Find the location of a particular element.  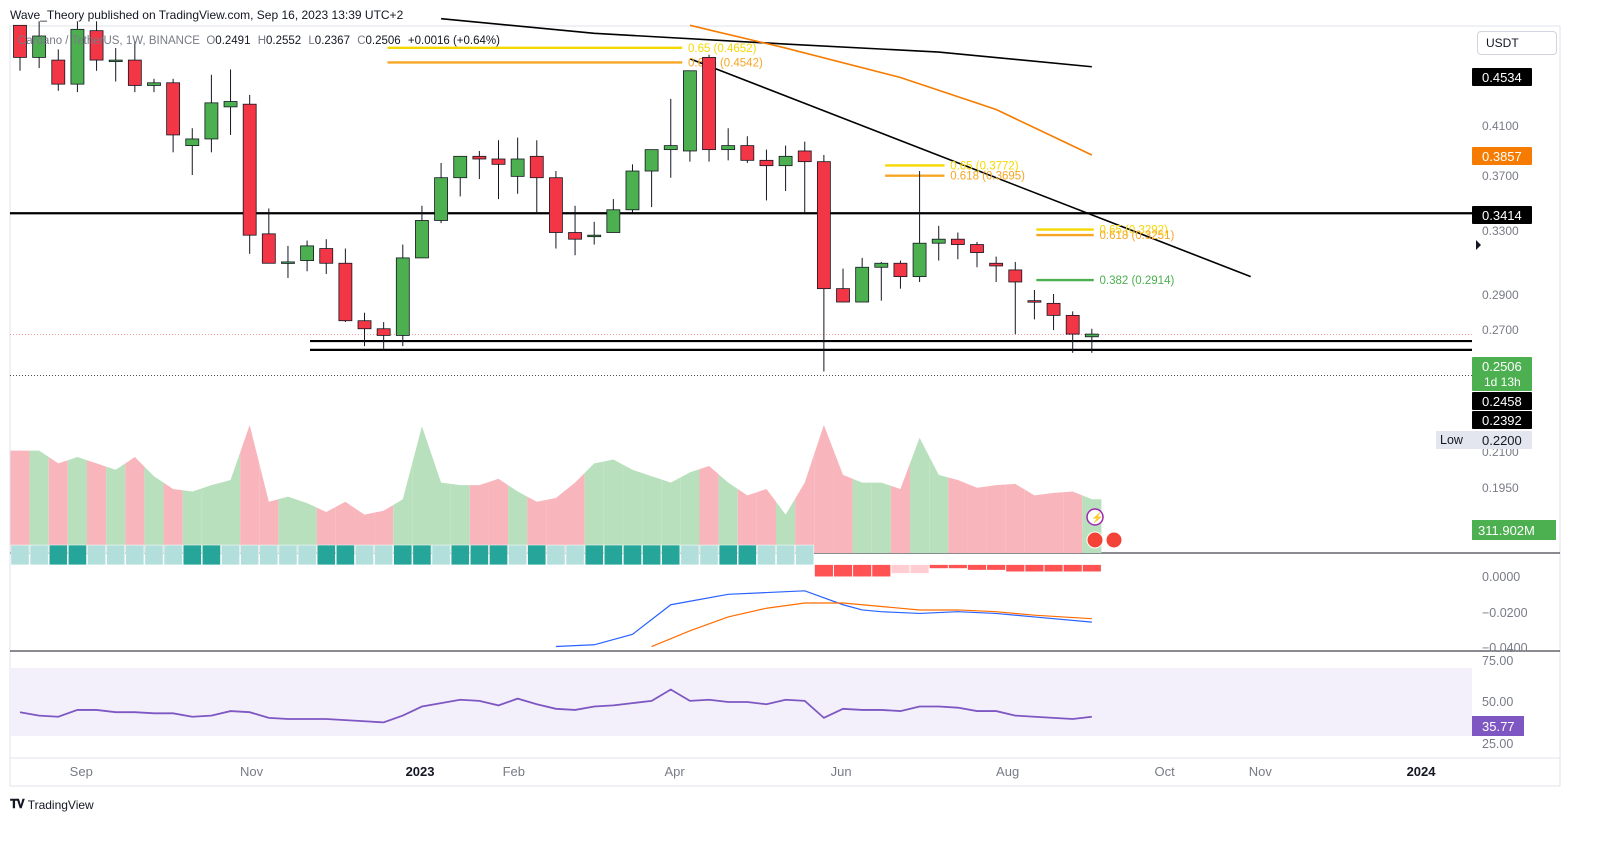

high-label: H is located at coordinates (261, 41).